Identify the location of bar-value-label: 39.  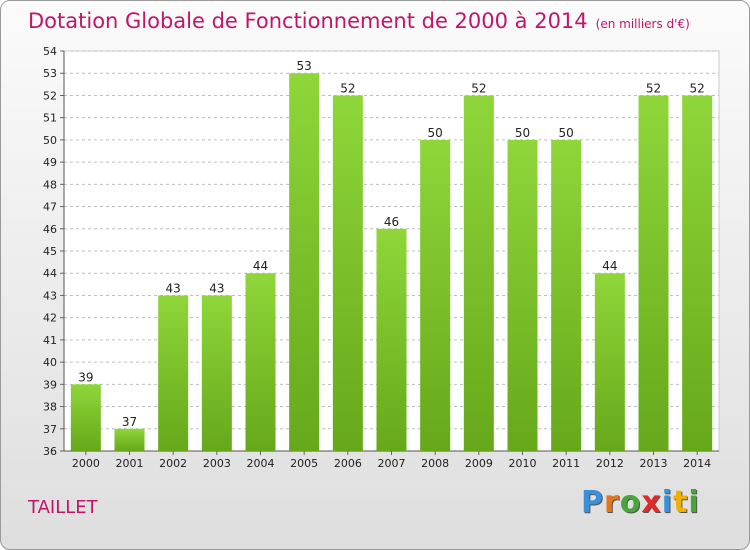
(85, 377).